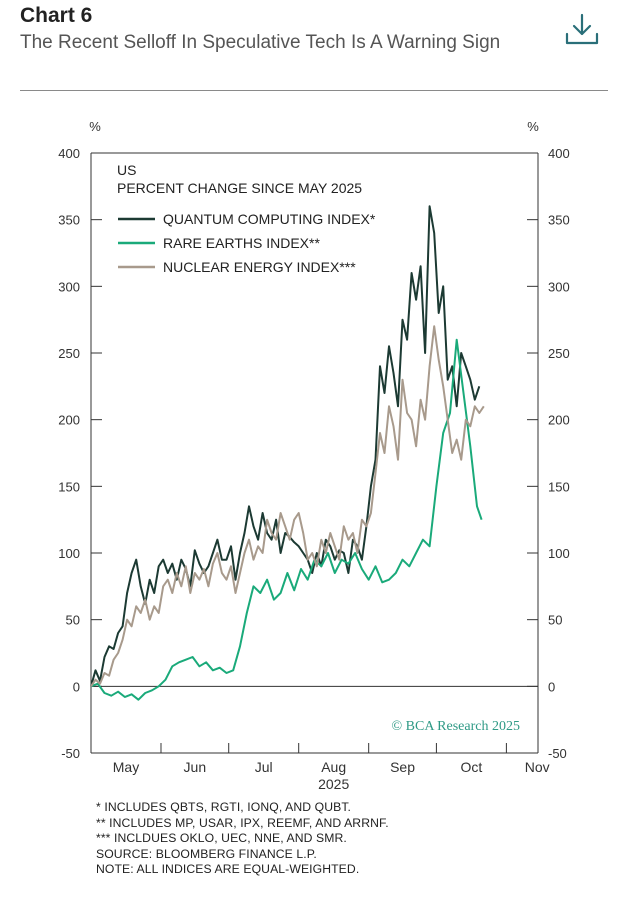 This screenshot has width=640, height=898. What do you see at coordinates (559, 420) in the screenshot?
I see `y-tick-label-right: 200` at bounding box center [559, 420].